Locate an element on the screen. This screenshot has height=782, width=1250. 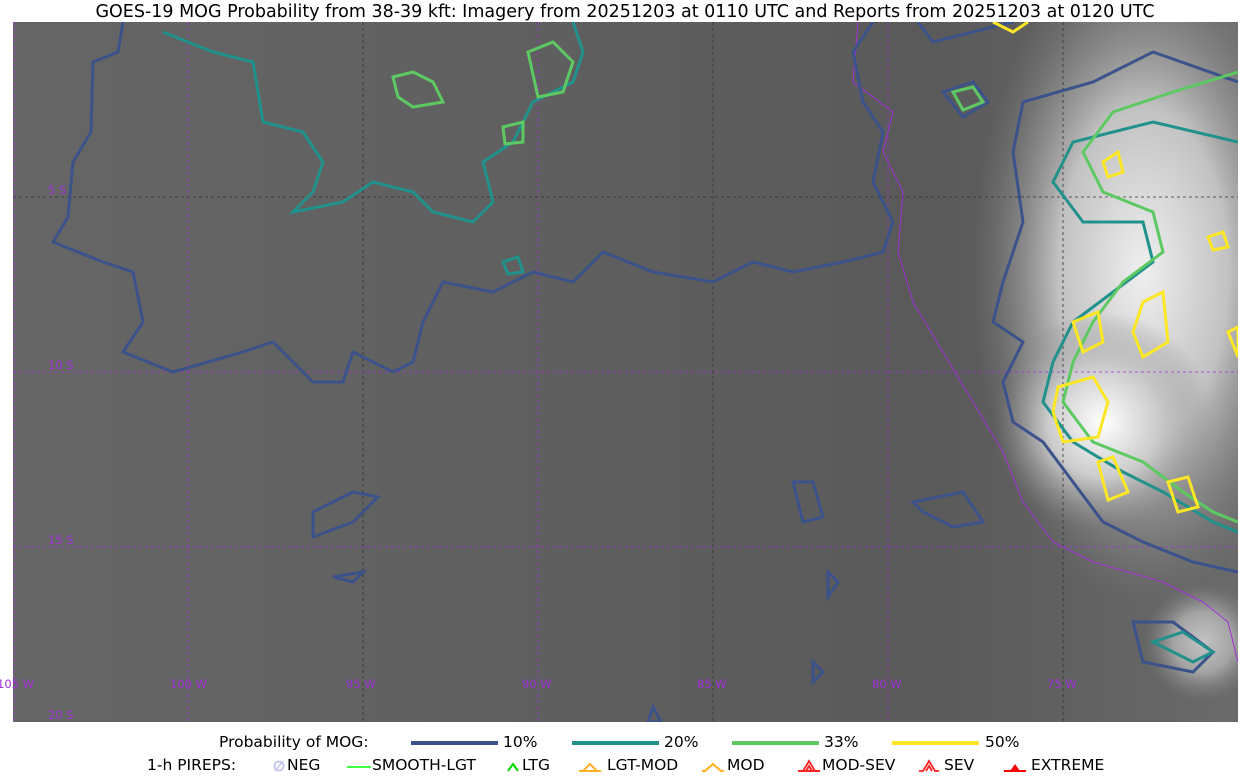
swatch-50pct is located at coordinates (935, 743).